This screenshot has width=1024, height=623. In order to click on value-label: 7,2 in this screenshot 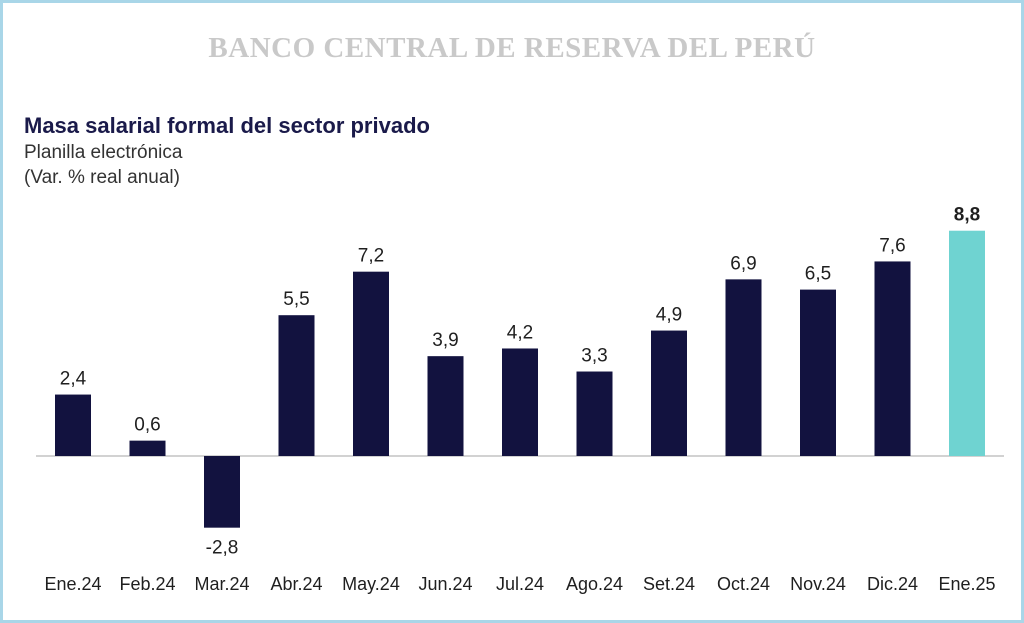, I will do `click(371, 256)`.